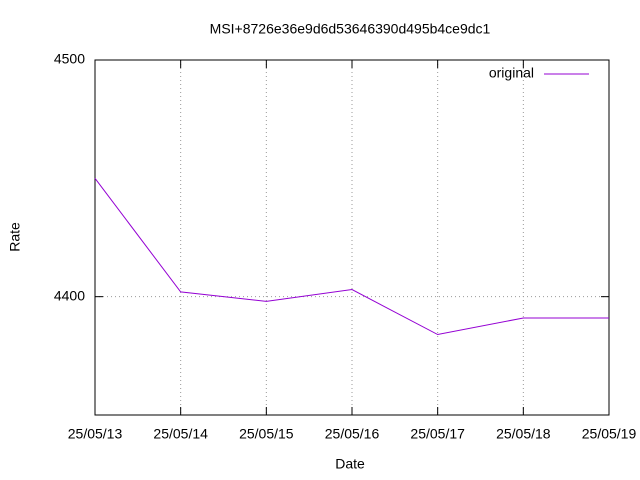 This screenshot has height=480, width=640. I want to click on y-tick-label: 4500, so click(69, 59).